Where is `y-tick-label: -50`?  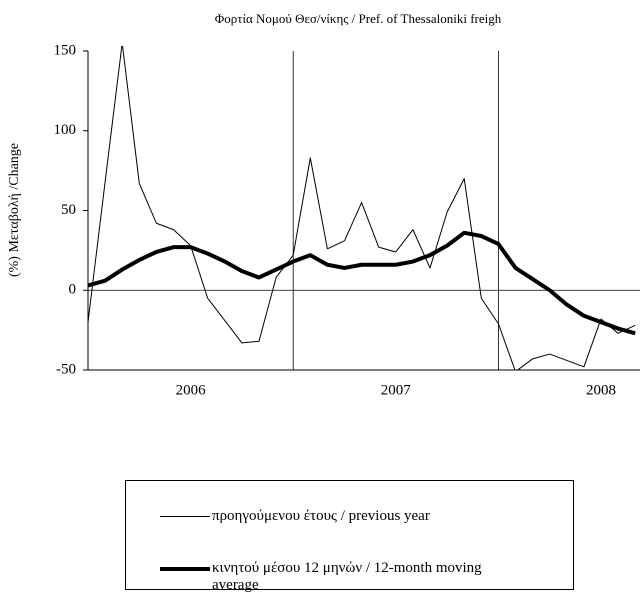 y-tick-label: -50 is located at coordinates (66, 369).